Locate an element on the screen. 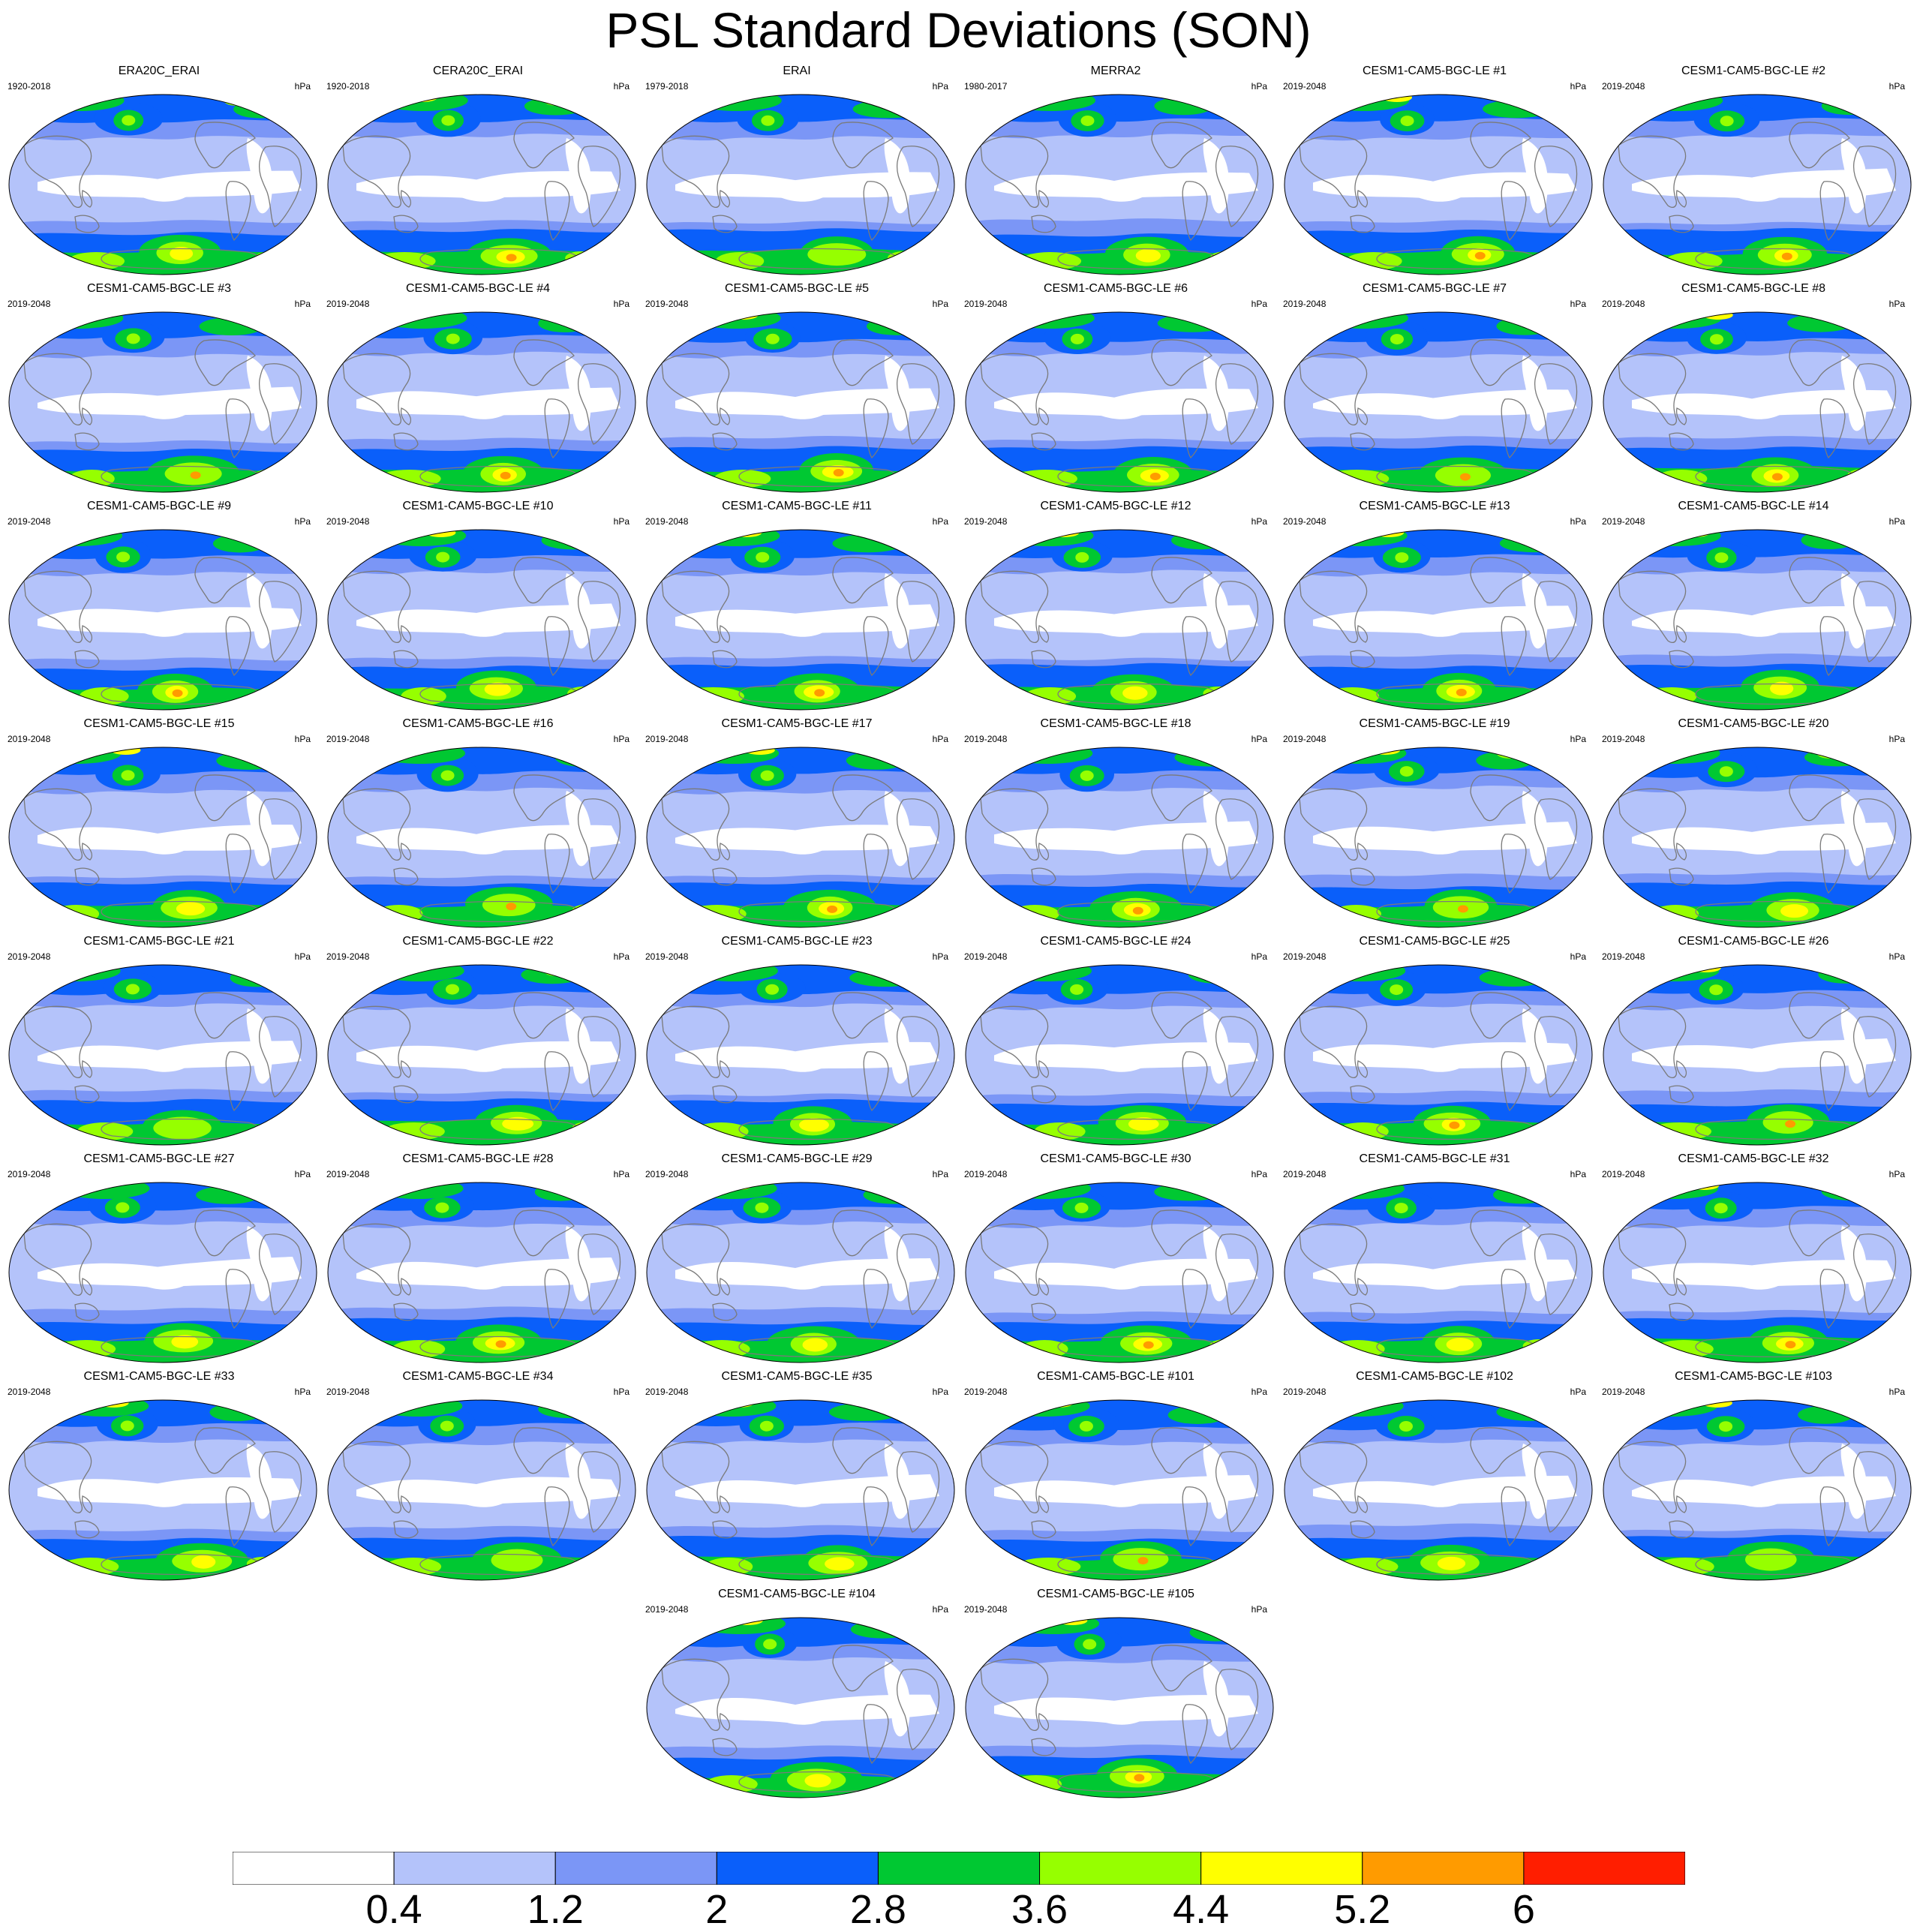  panel-title: CESM1-CAM5-BGC-LE #9 is located at coordinates (159, 506).